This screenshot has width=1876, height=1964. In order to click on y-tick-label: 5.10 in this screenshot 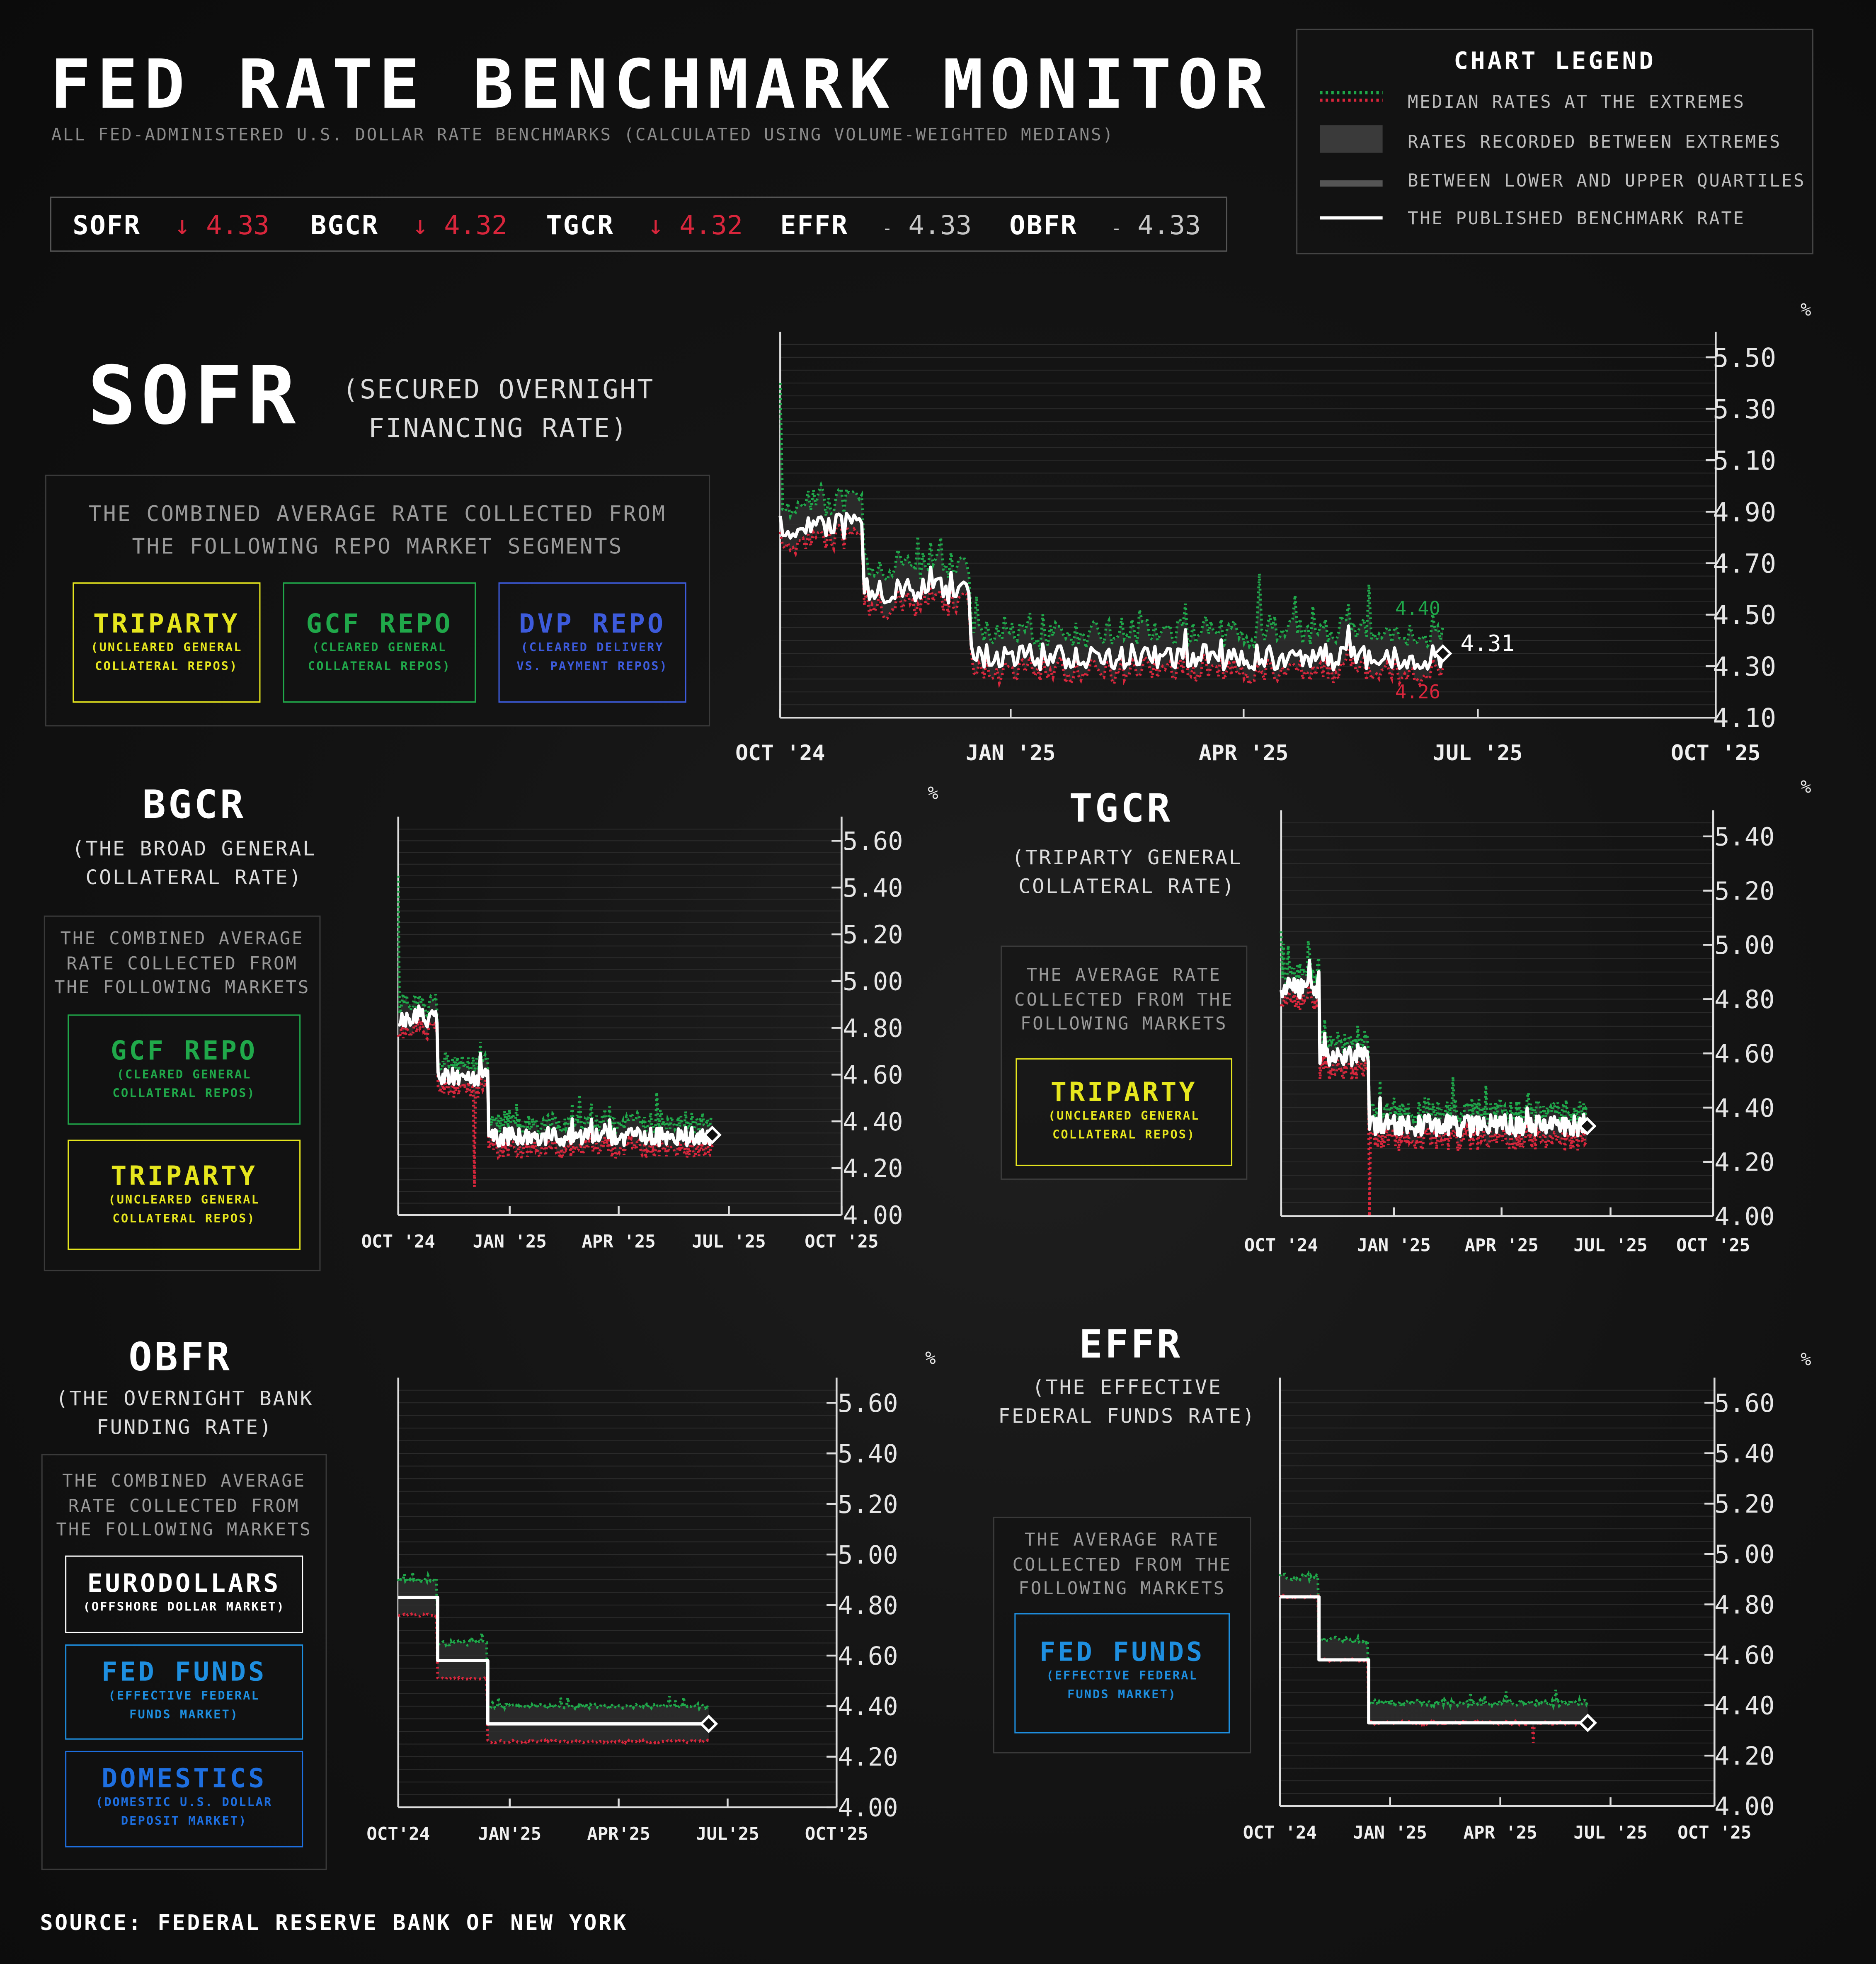, I will do `click(1744, 460)`.